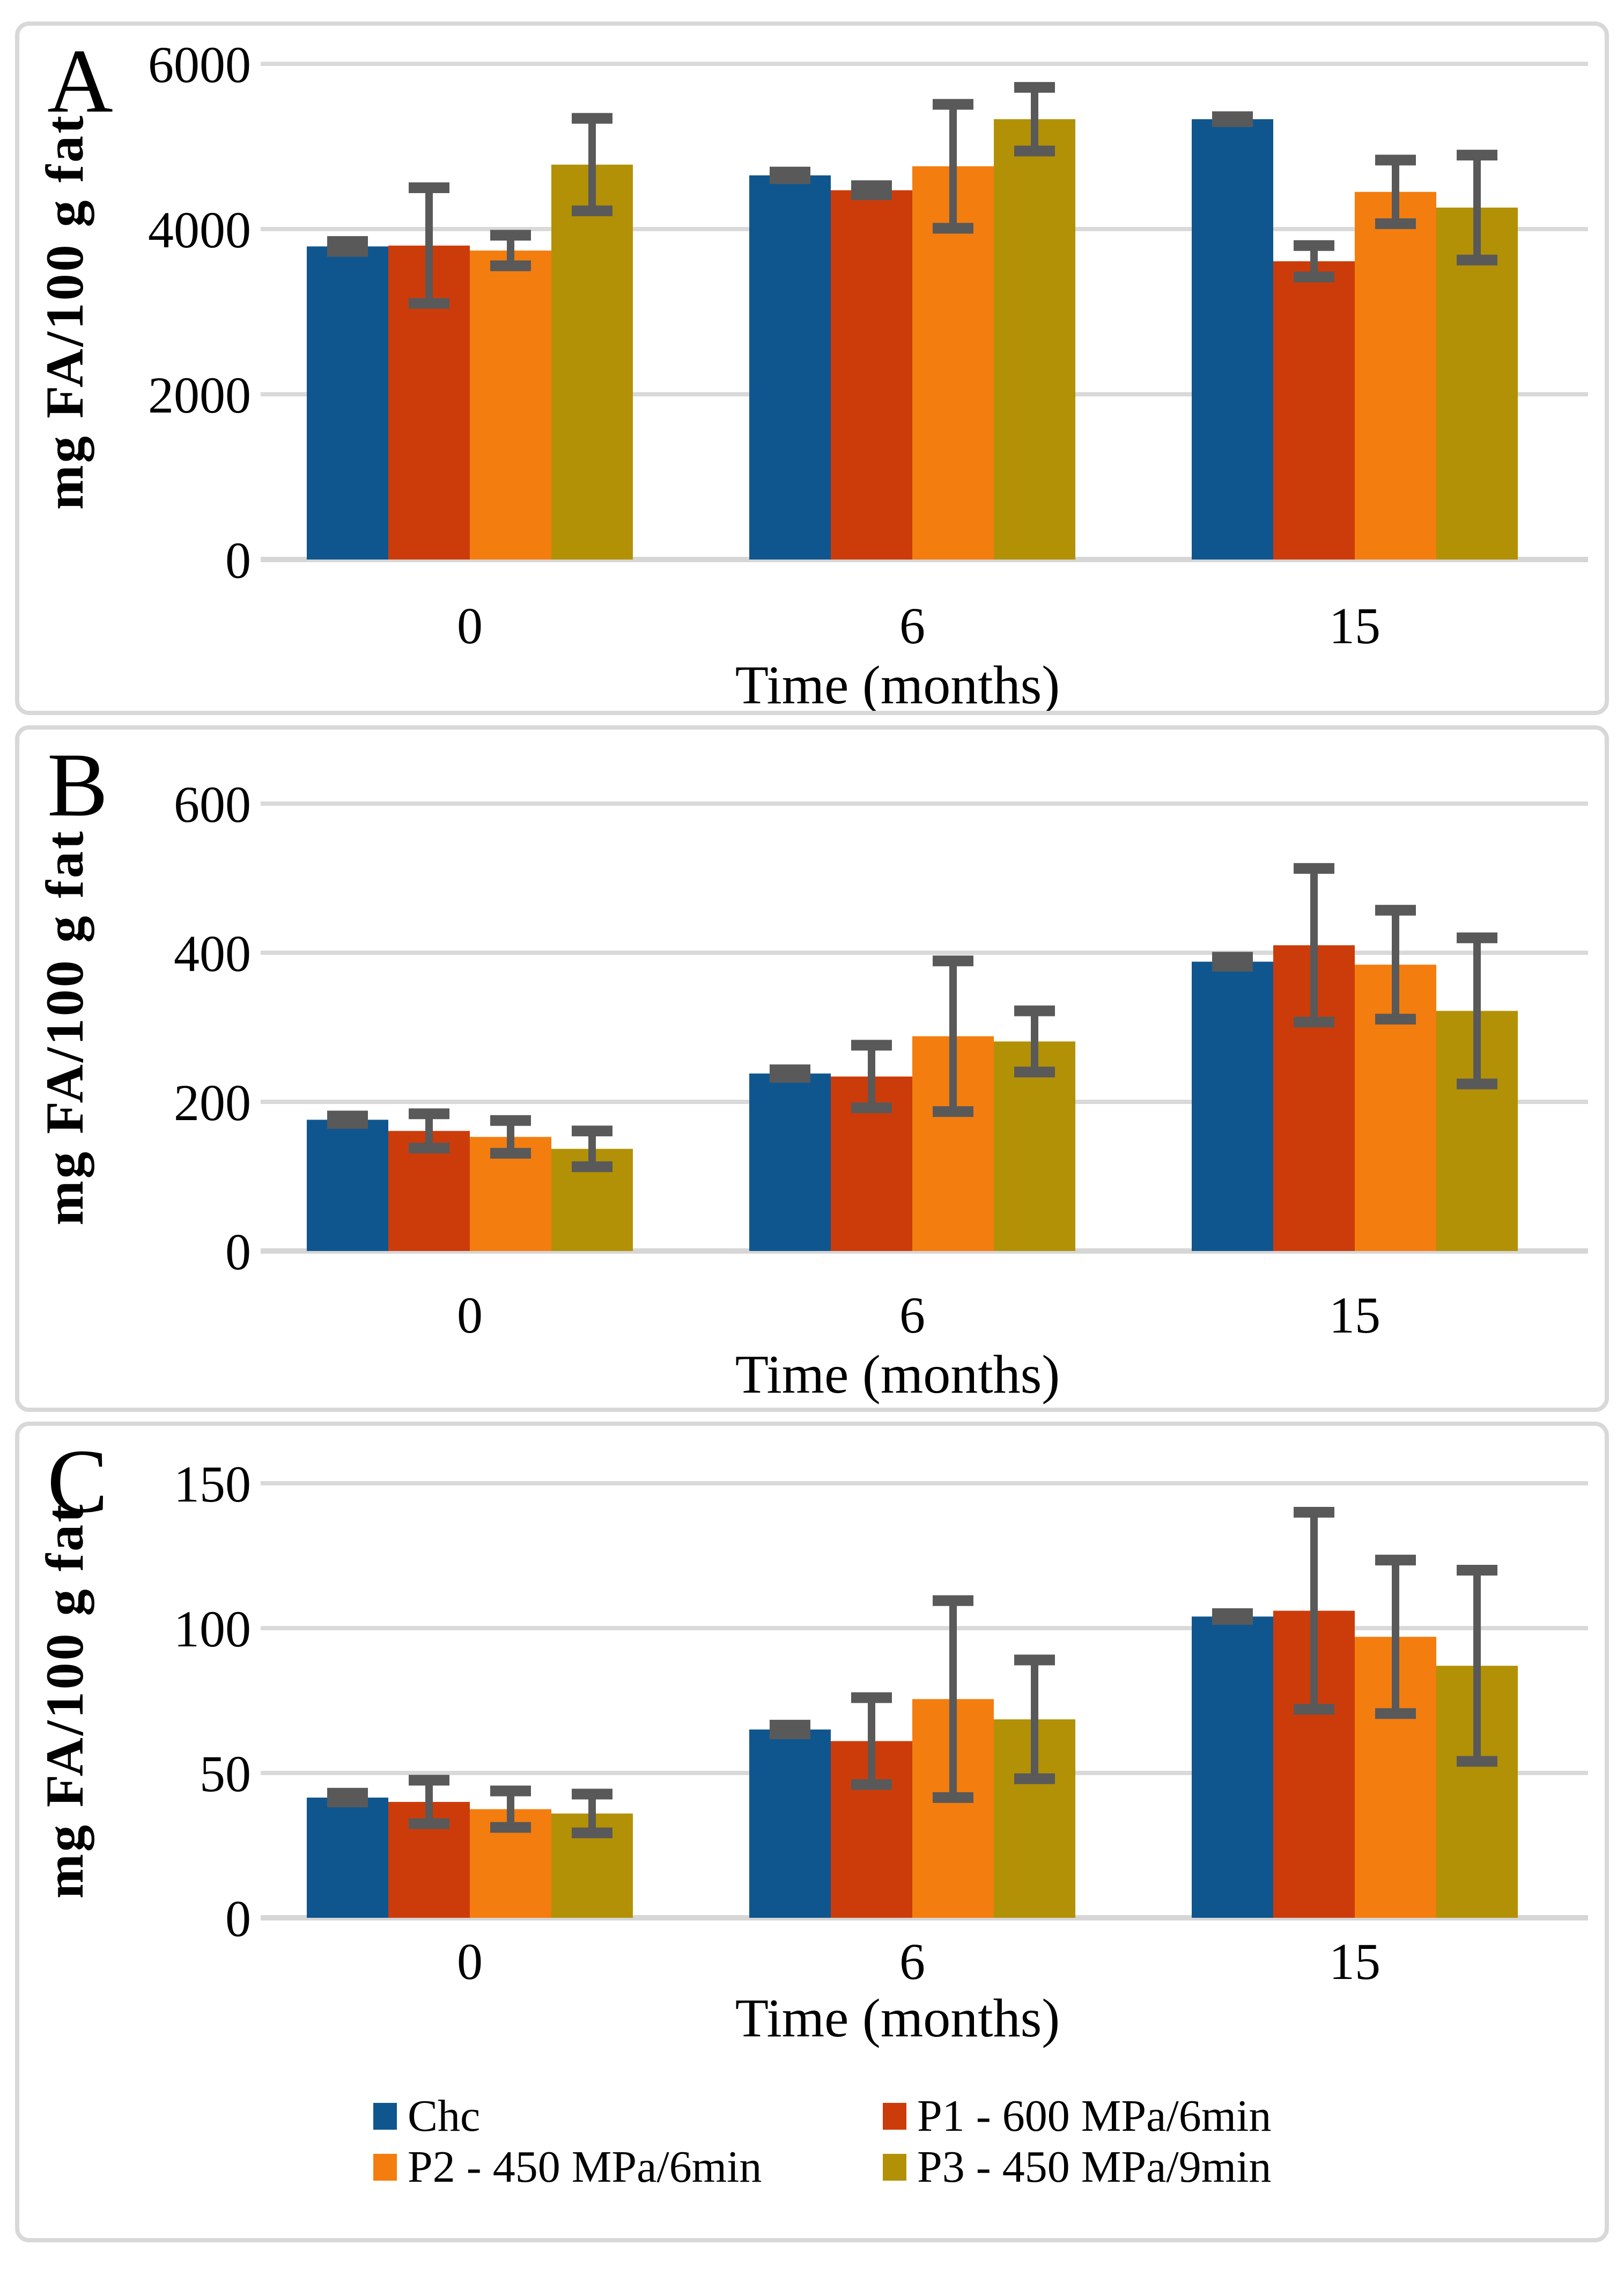 The image size is (1624, 2274). I want to click on y-tick-label: 200, so click(212, 1102).